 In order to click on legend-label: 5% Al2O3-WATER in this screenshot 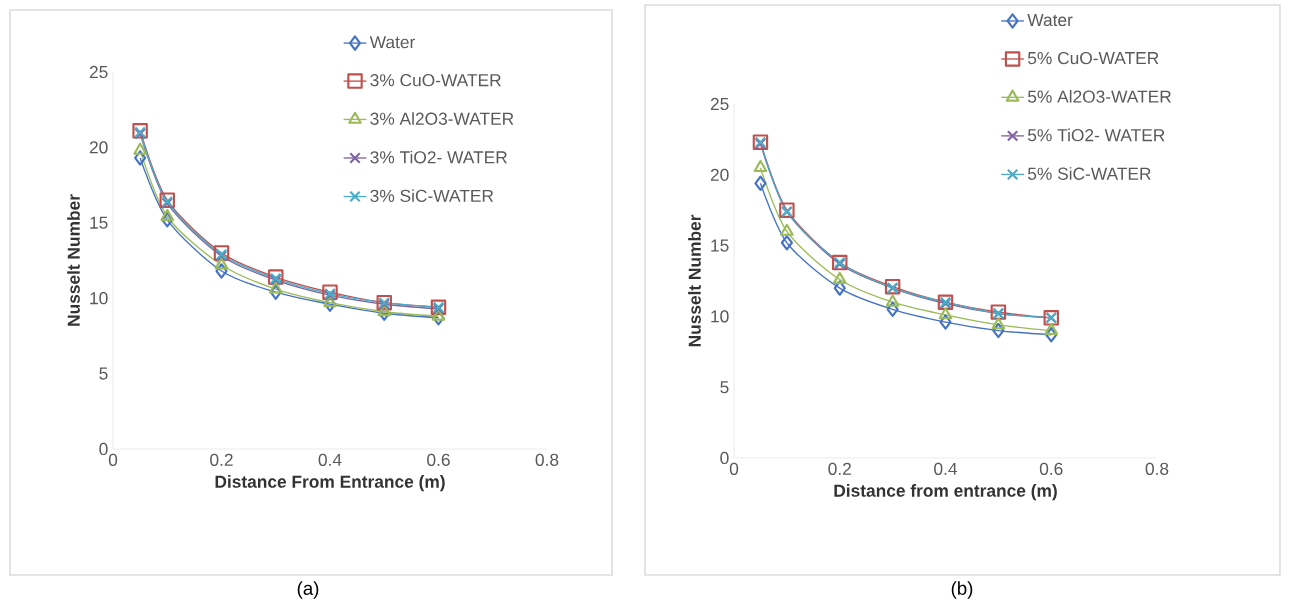, I will do `click(1099, 96)`.